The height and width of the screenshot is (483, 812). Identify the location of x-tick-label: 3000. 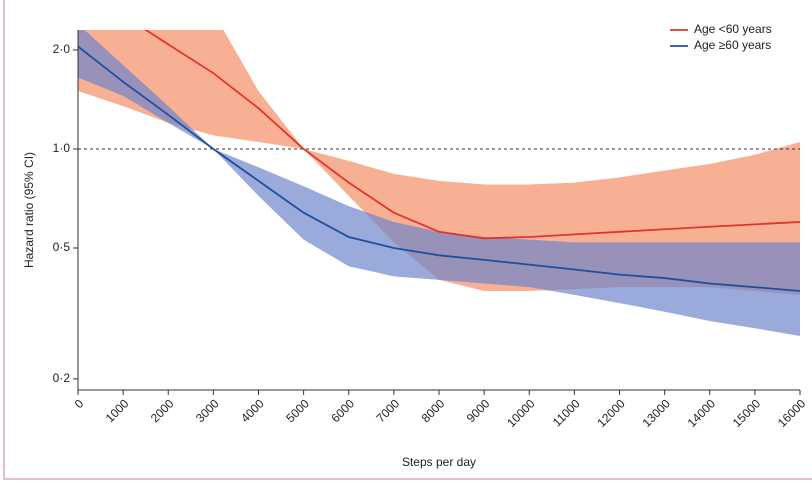
(207, 410).